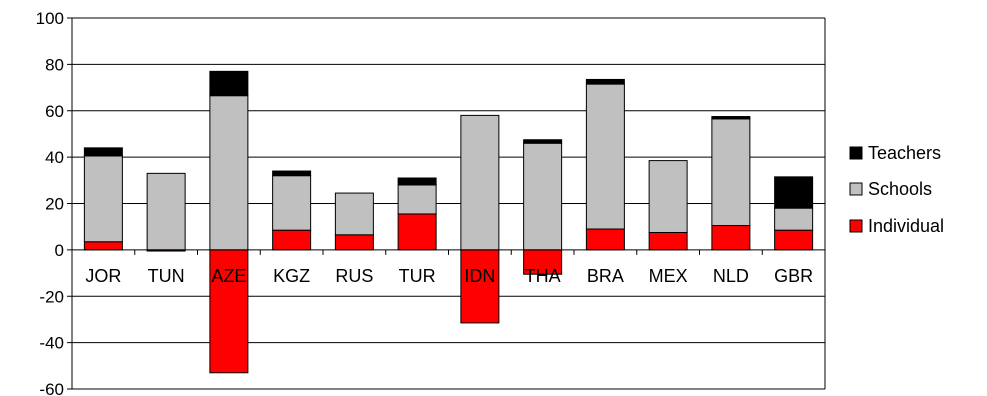  What do you see at coordinates (229, 83) in the screenshot?
I see `bar-teachers-aze` at bounding box center [229, 83].